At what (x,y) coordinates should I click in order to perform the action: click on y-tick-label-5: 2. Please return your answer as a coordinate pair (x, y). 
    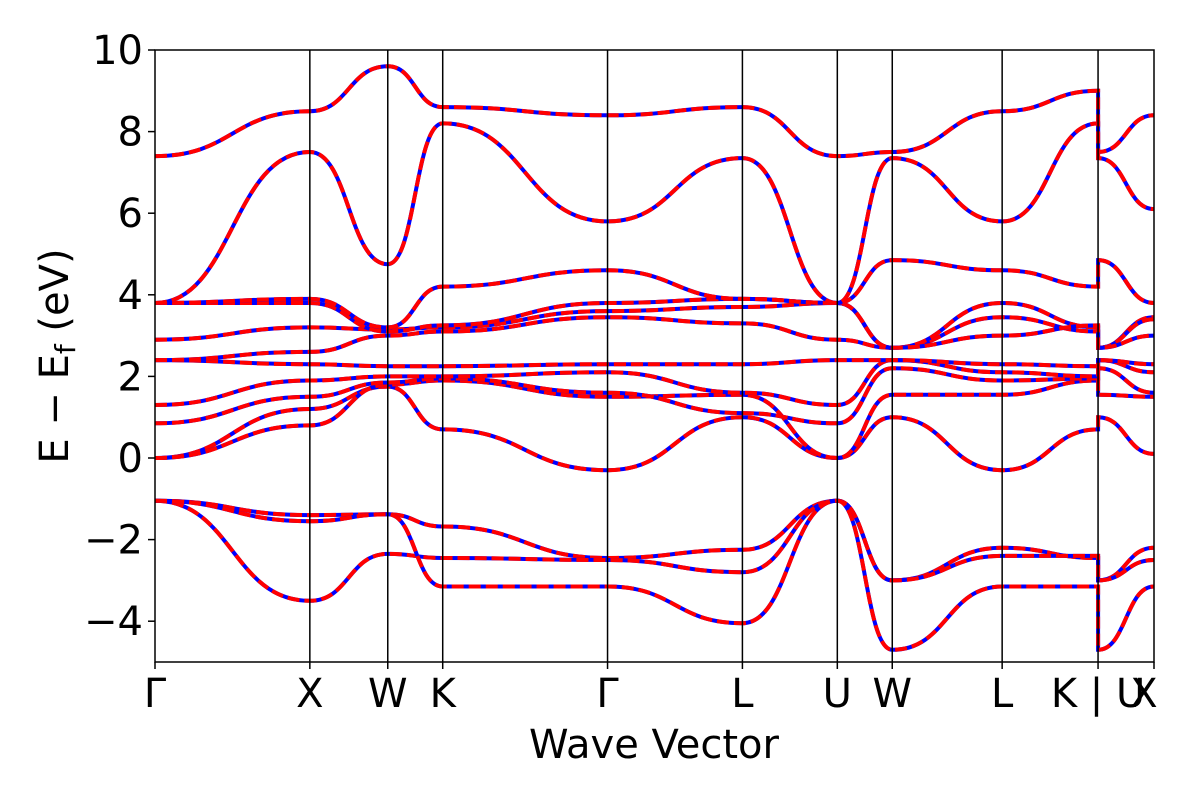
    Looking at the image, I should click on (130, 377).